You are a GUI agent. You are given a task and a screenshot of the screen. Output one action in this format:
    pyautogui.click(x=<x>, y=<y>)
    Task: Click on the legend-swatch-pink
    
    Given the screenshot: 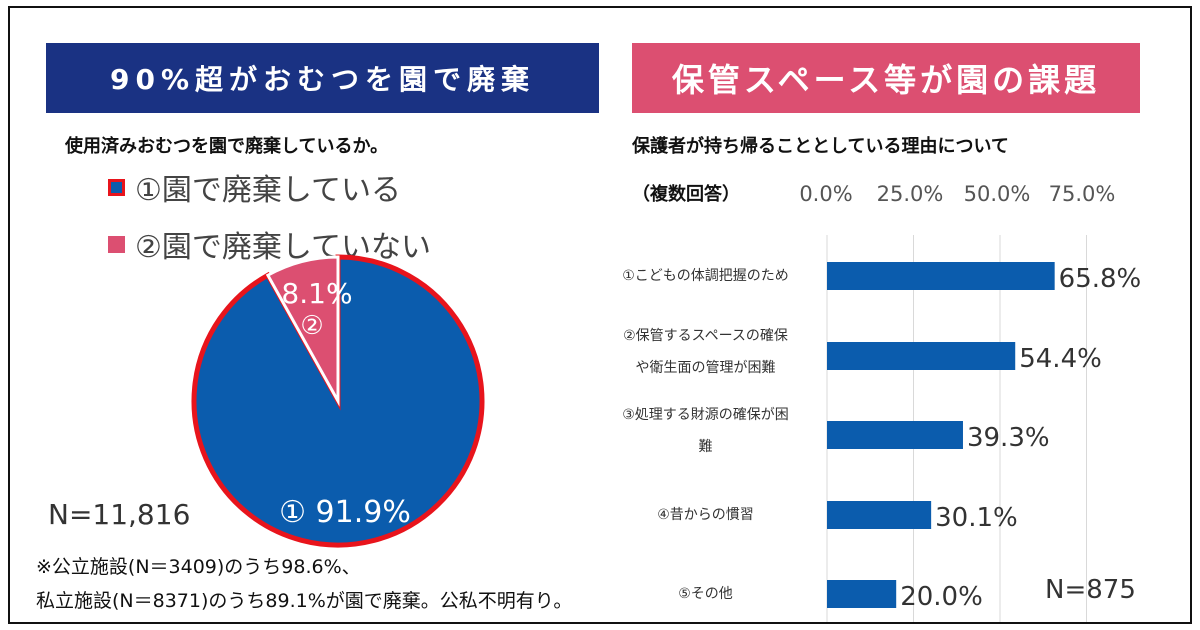 What is the action you would take?
    pyautogui.click(x=116, y=244)
    